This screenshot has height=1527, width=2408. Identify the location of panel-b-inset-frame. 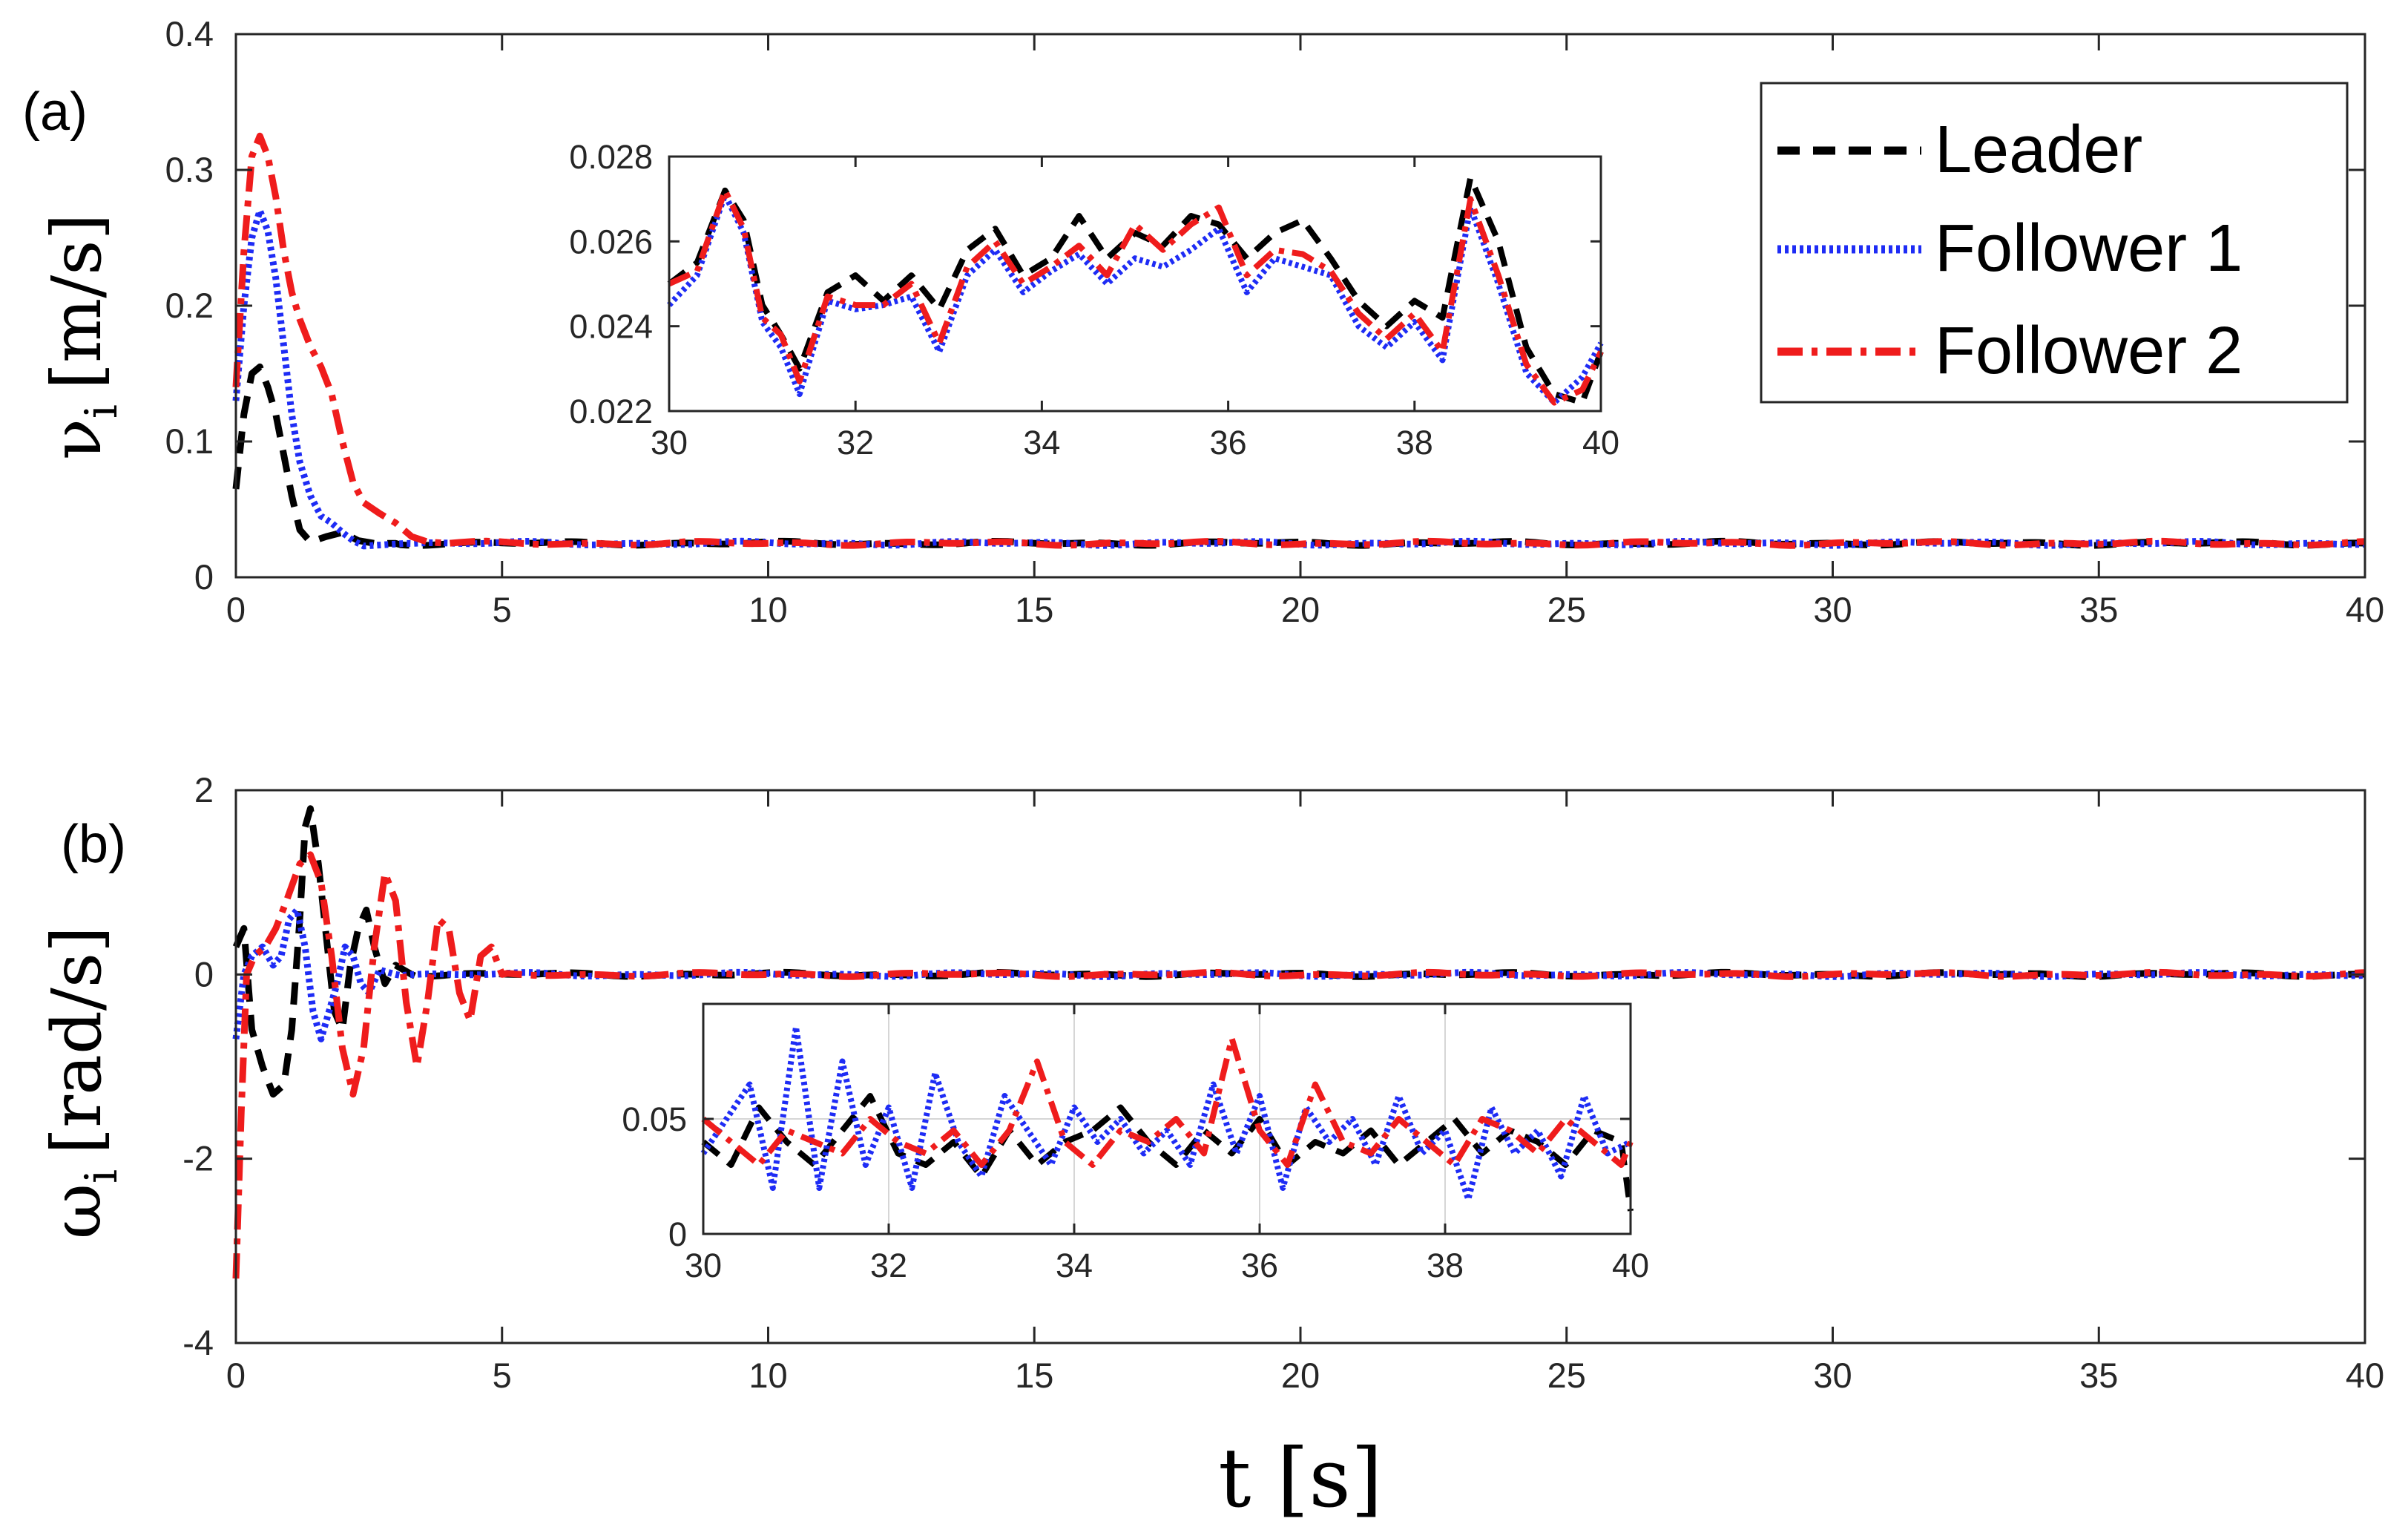
(1167, 1118).